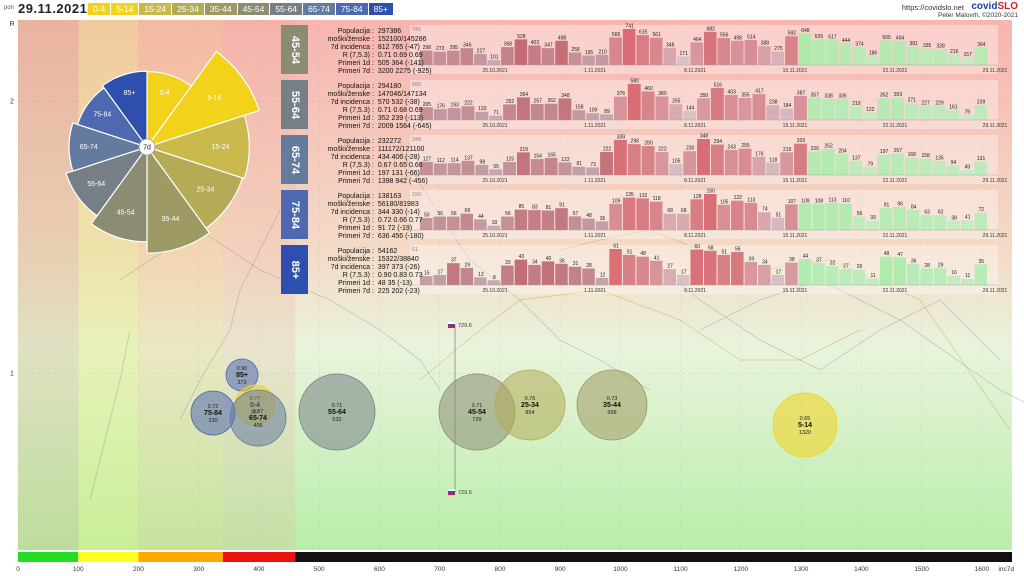 This screenshot has height=576, width=1024. I want to click on bubble-age-label: 5-14, so click(805, 425).